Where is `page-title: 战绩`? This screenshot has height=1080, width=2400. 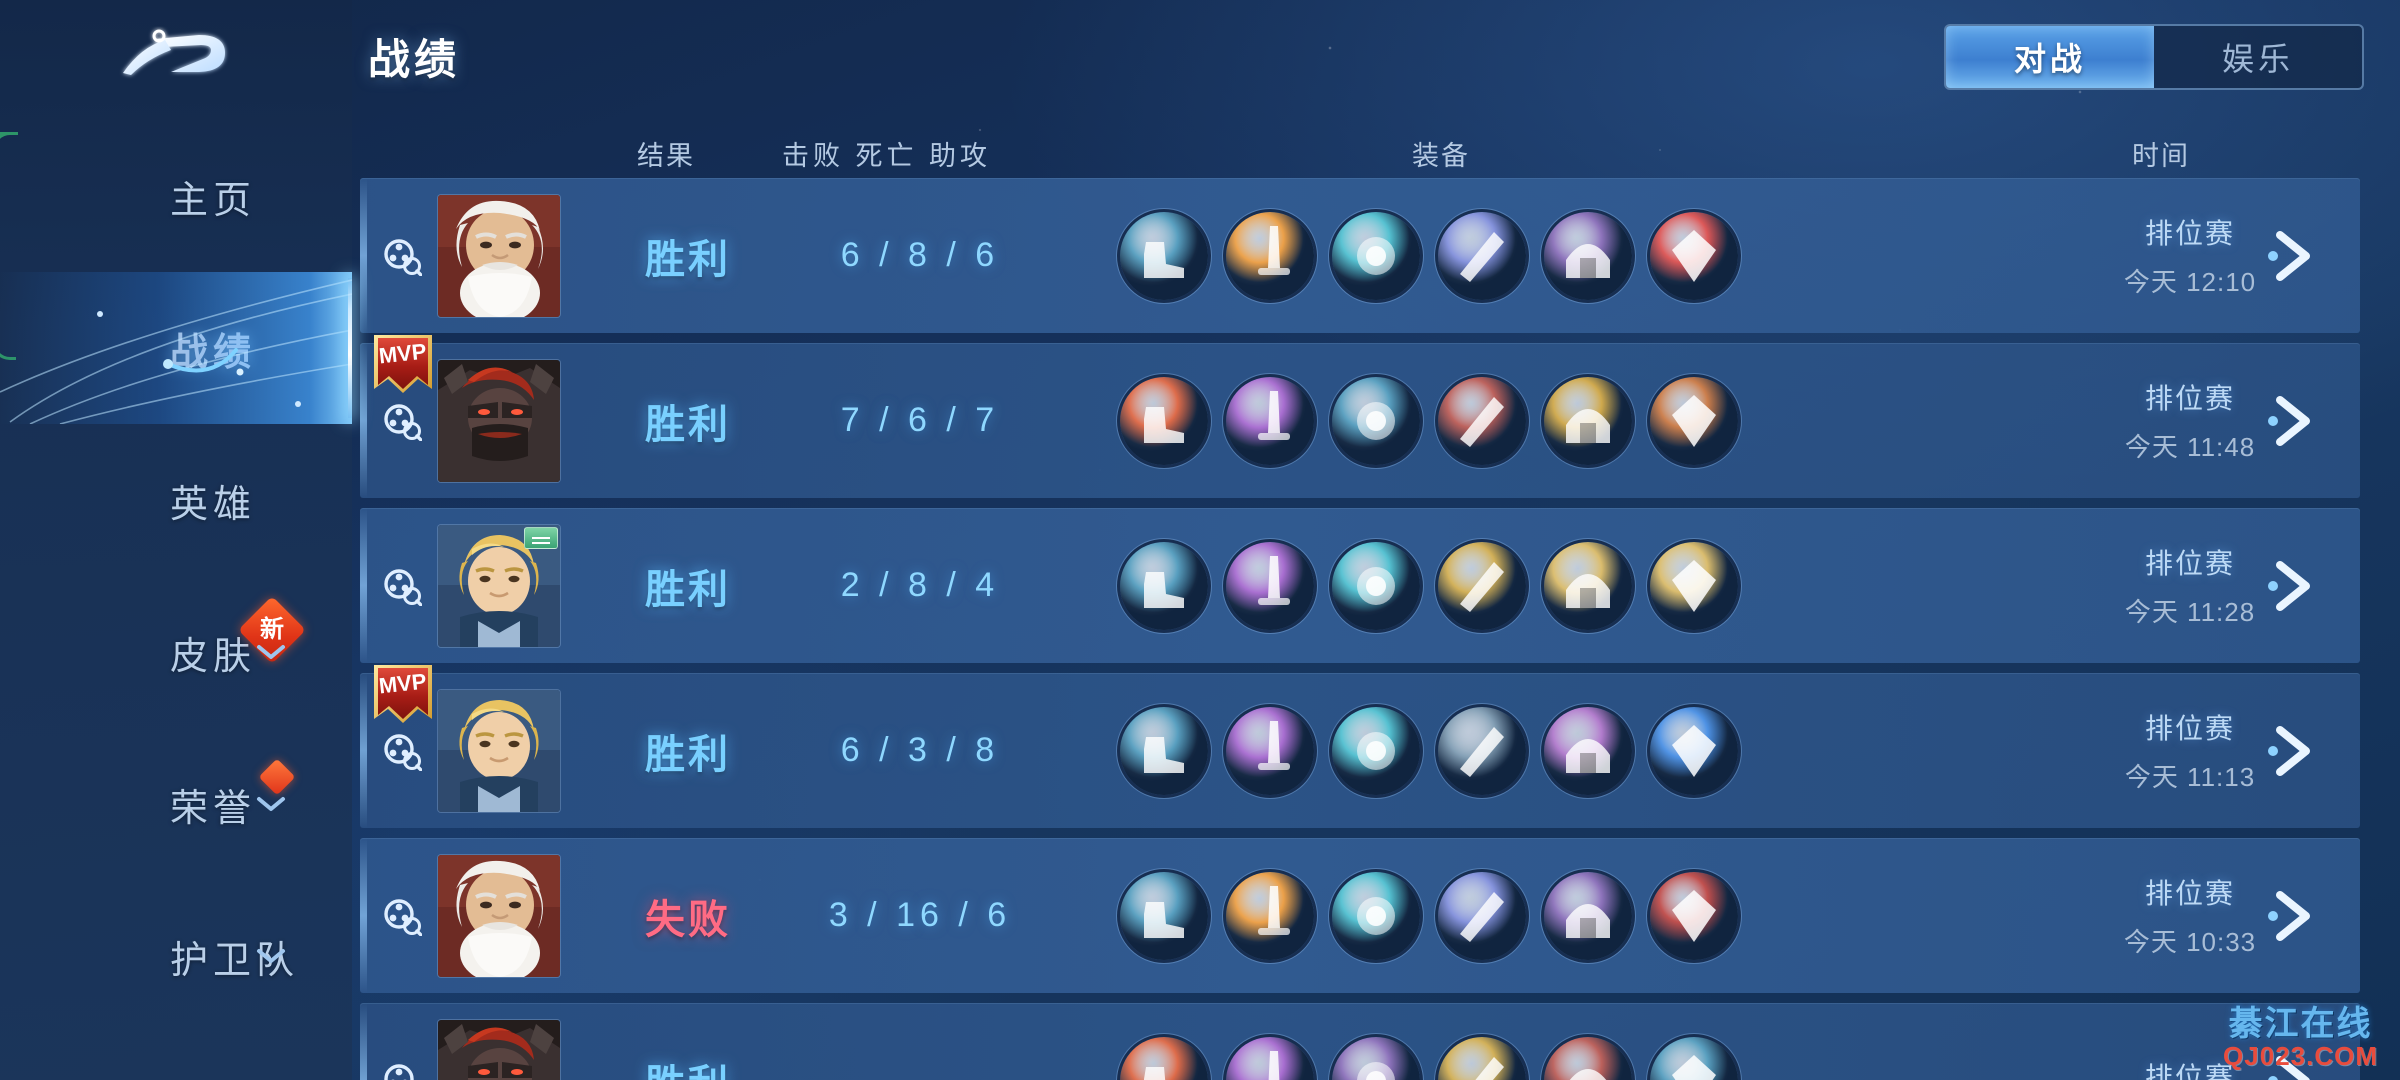
page-title: 战绩 is located at coordinates (414, 59).